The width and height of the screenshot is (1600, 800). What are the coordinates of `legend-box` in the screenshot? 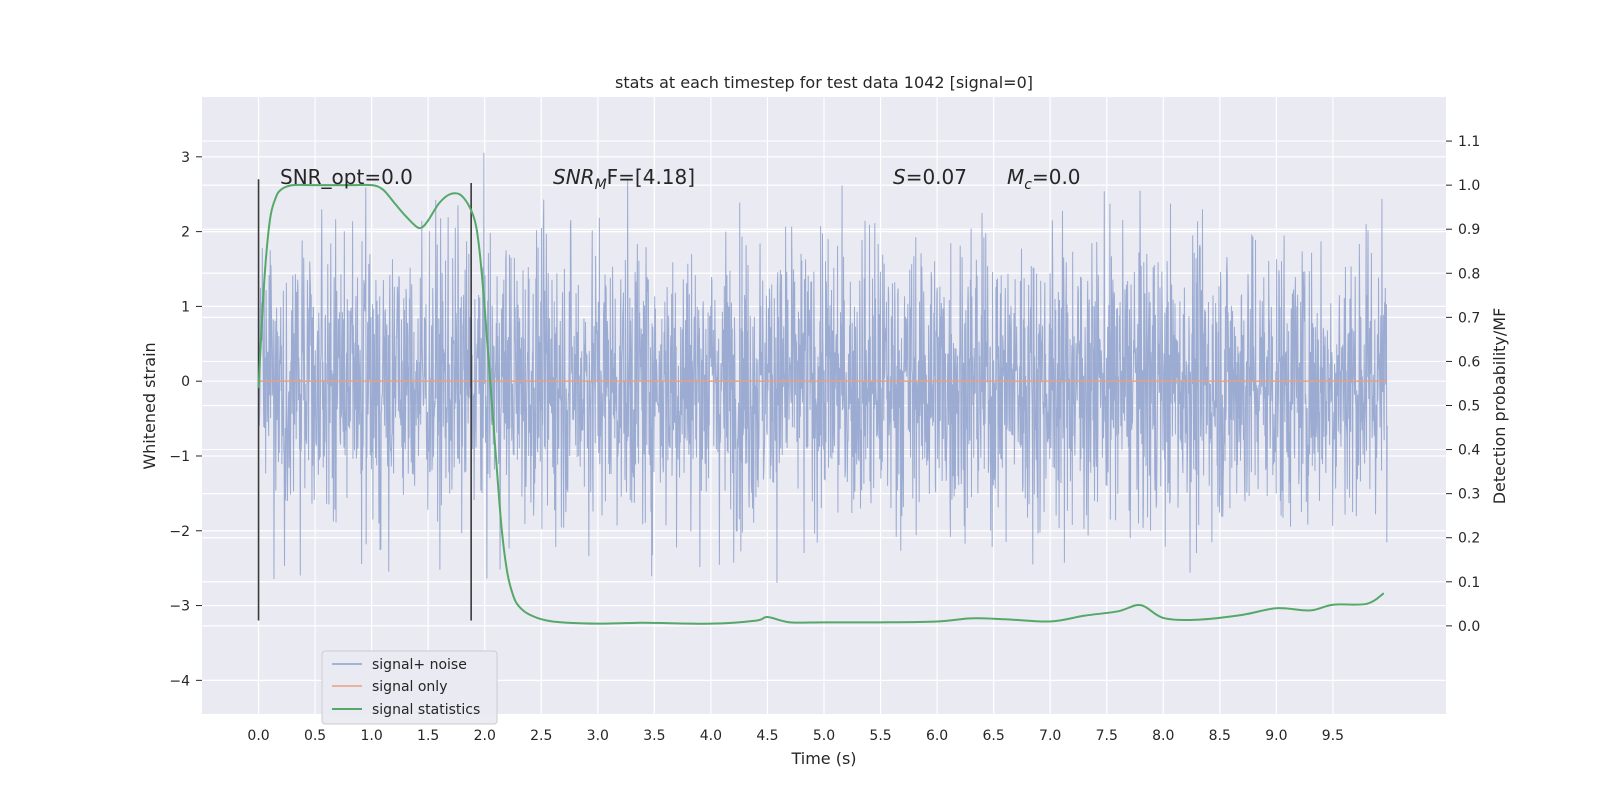 It's located at (409, 687).